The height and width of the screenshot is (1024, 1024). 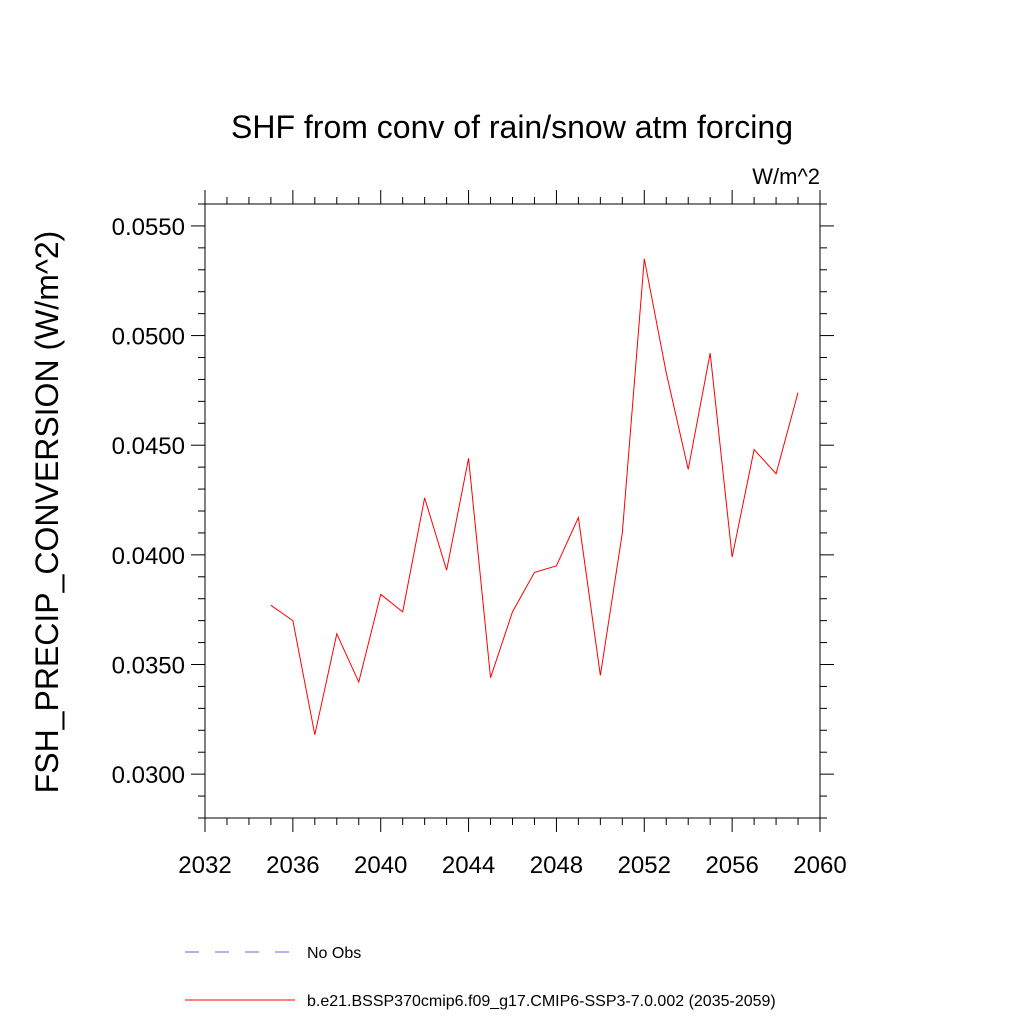 I want to click on y-tick-label: 0.0450, so click(x=148, y=446).